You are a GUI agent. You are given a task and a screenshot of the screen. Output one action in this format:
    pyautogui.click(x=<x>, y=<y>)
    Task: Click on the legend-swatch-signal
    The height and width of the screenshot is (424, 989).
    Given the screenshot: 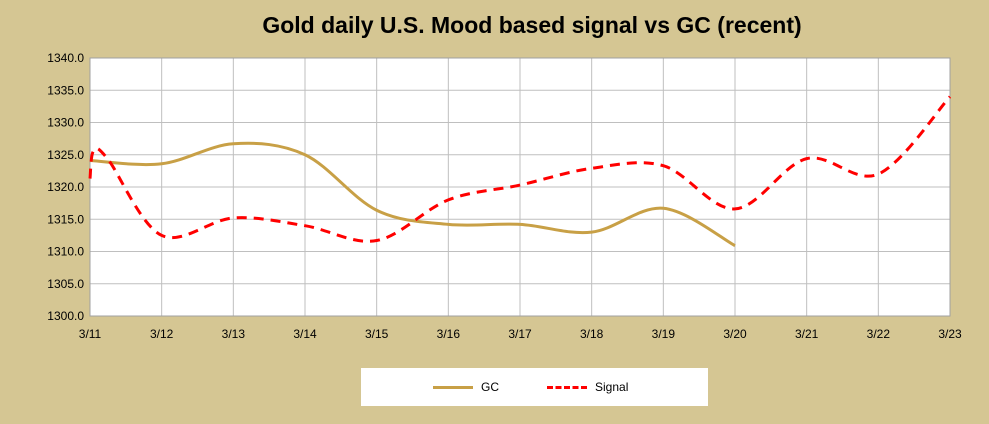 What is the action you would take?
    pyautogui.click(x=567, y=387)
    